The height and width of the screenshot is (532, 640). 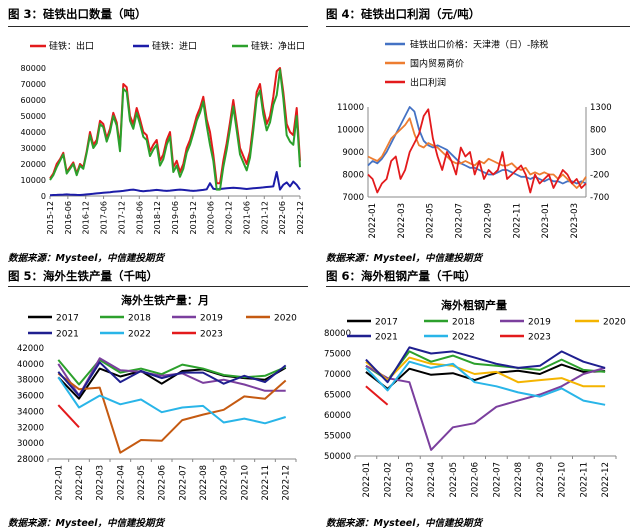 What do you see at coordinates (211, 217) in the screenshot?
I see `x-tick-label: 2020-06` at bounding box center [211, 217].